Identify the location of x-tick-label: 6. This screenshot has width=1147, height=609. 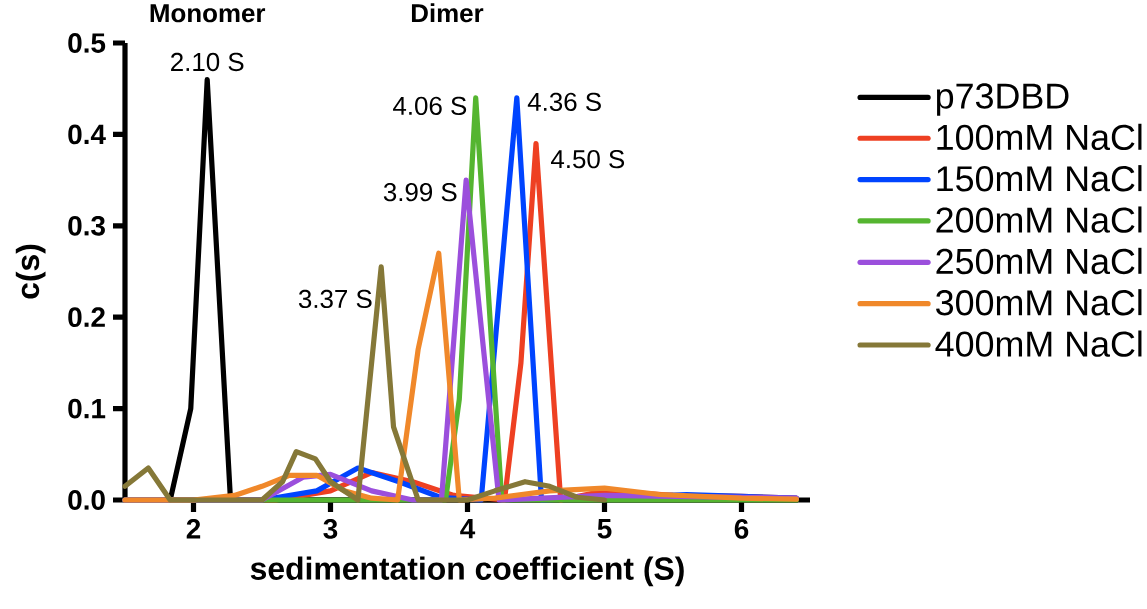
(741, 529).